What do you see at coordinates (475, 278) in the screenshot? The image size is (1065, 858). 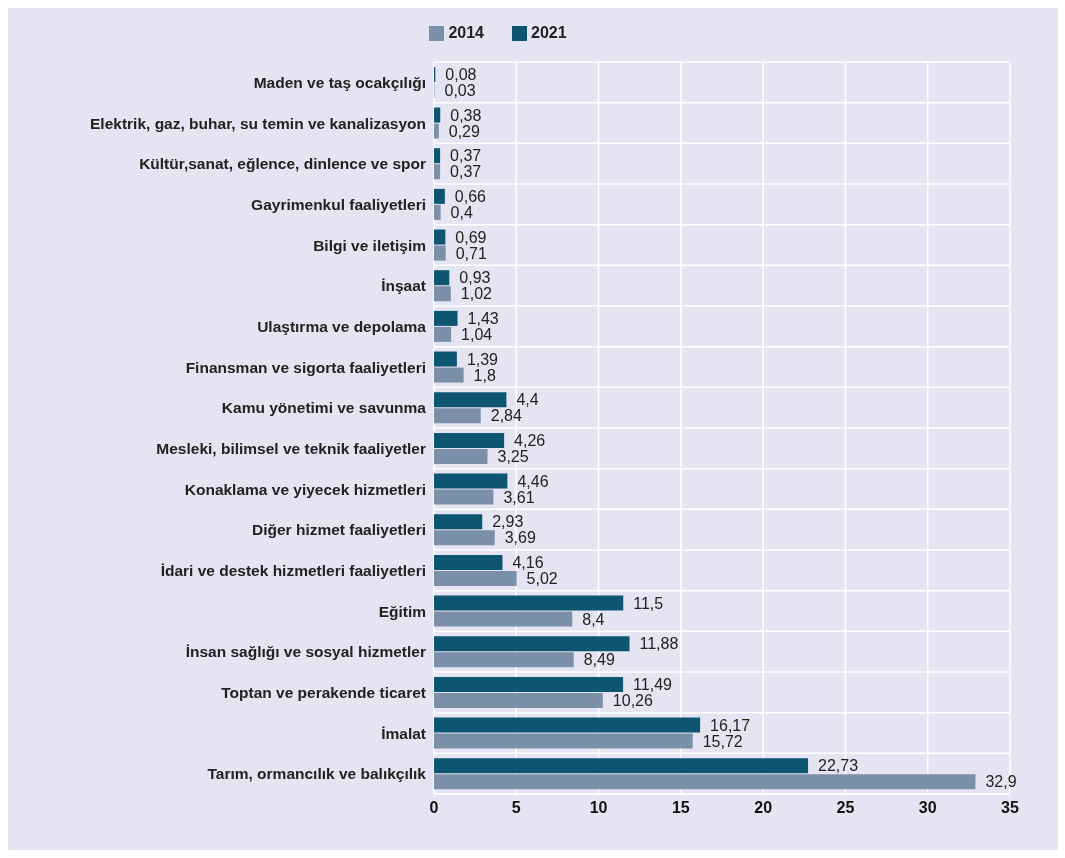 I see `data-label: 0,93` at bounding box center [475, 278].